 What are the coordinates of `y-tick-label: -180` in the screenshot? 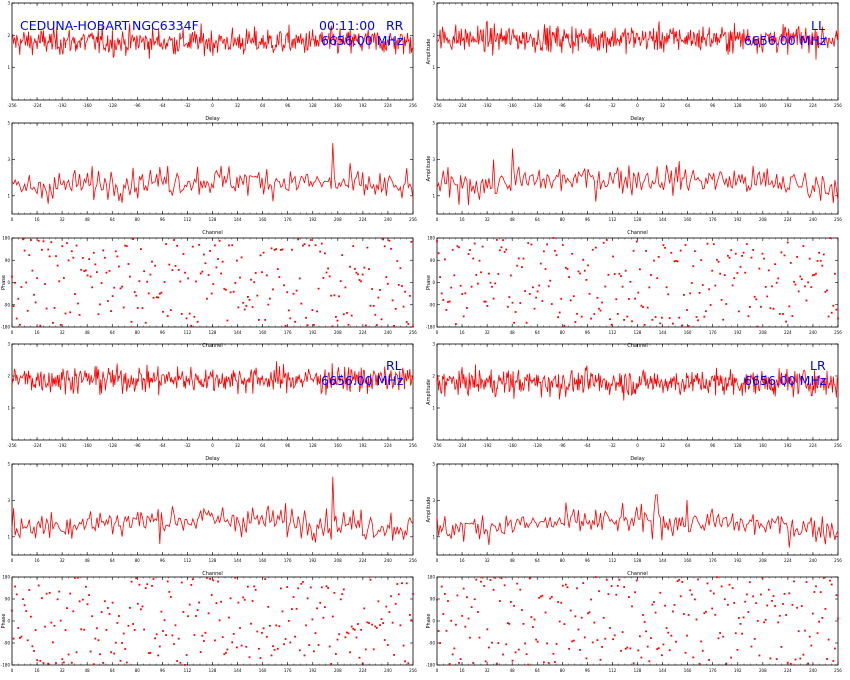 It's located at (431, 327).